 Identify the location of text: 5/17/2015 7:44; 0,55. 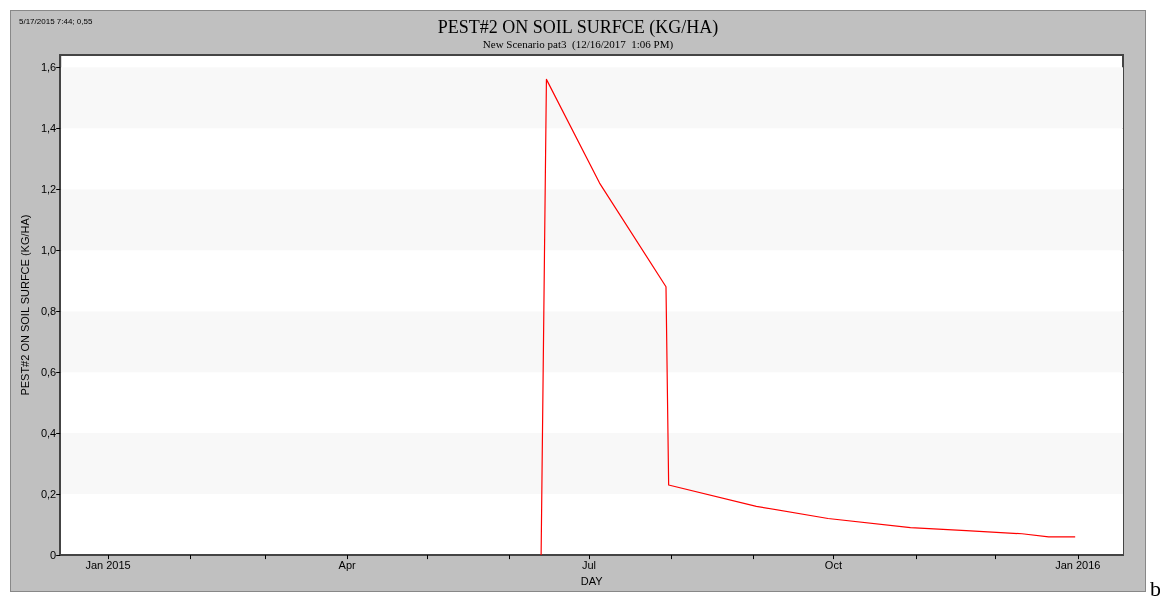
(56, 21).